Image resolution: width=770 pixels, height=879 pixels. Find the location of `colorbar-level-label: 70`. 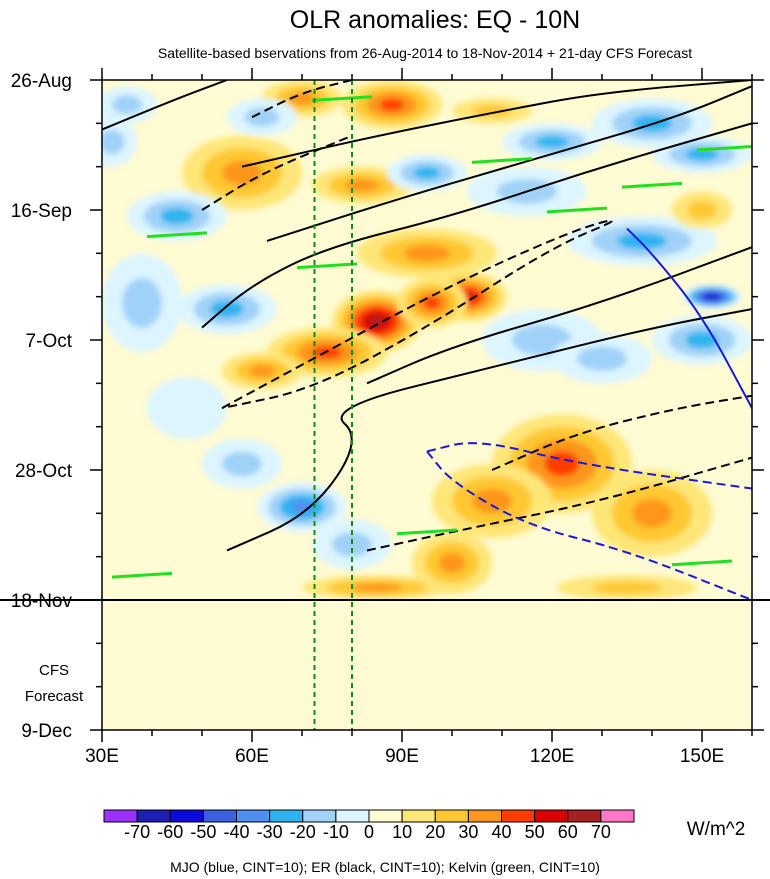

colorbar-level-label: 70 is located at coordinates (601, 832).